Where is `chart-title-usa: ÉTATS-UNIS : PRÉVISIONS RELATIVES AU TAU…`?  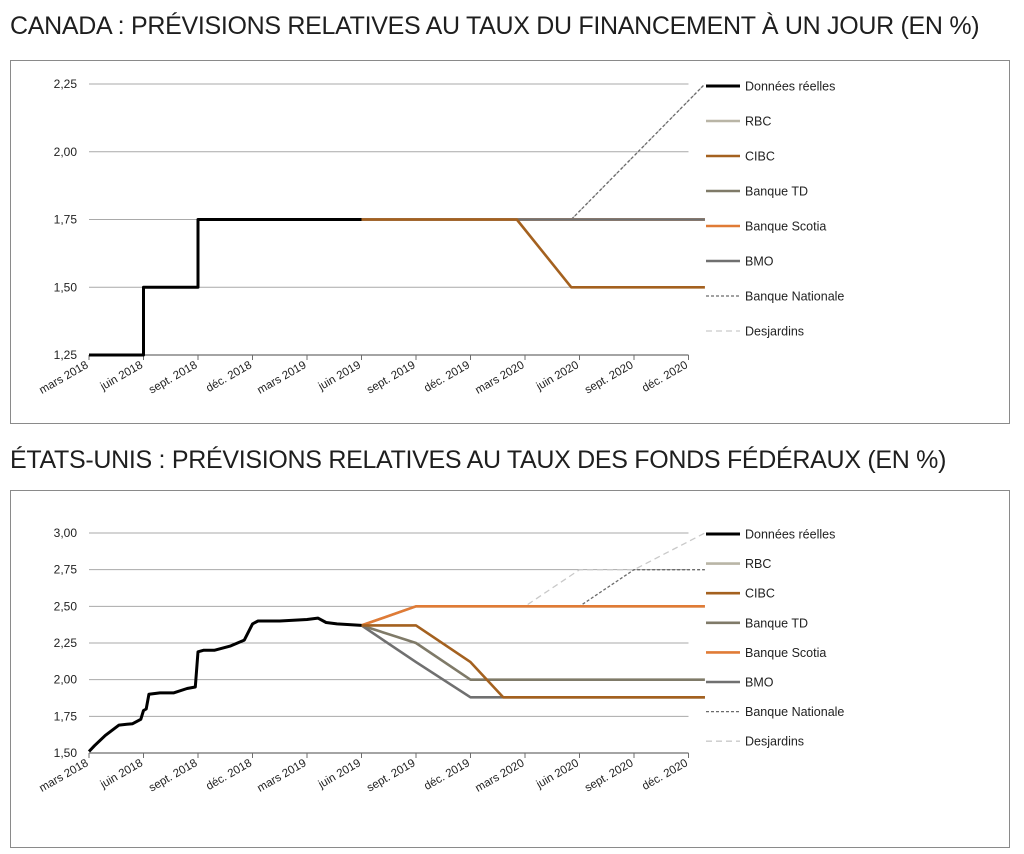
chart-title-usa: ÉTATS-UNIS : PRÉVISIONS RELATIVES AU TAU… is located at coordinates (478, 460).